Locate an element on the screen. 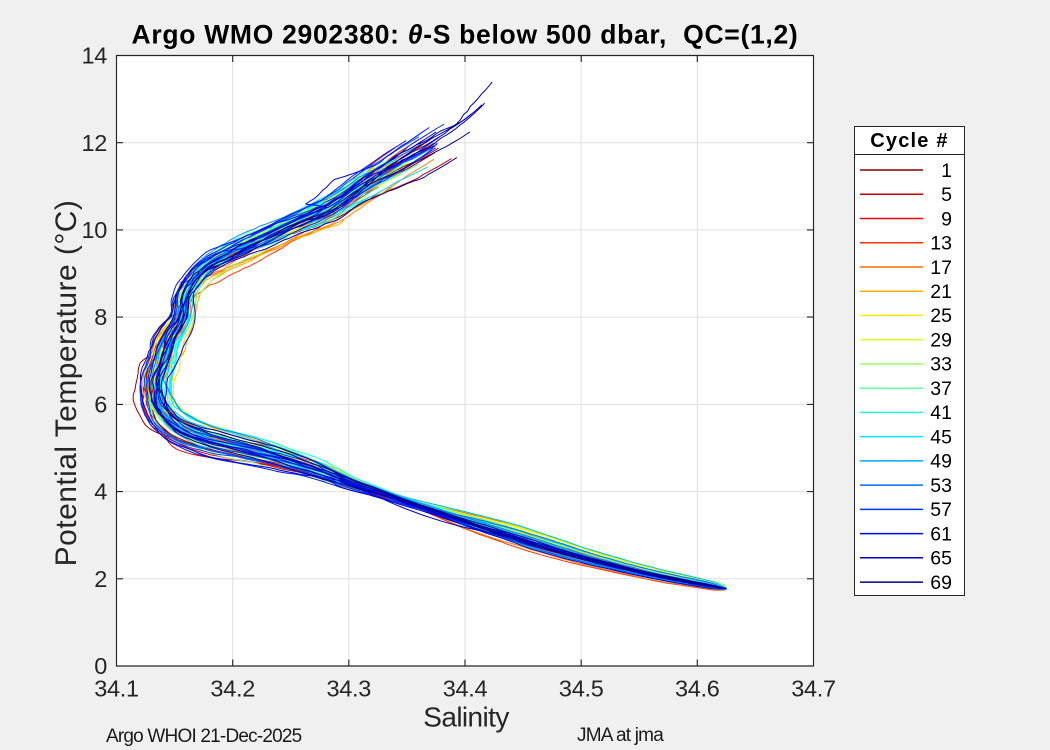 Image resolution: width=1050 pixels, height=750 pixels. svg-text: JMA at jma is located at coordinates (620, 735).